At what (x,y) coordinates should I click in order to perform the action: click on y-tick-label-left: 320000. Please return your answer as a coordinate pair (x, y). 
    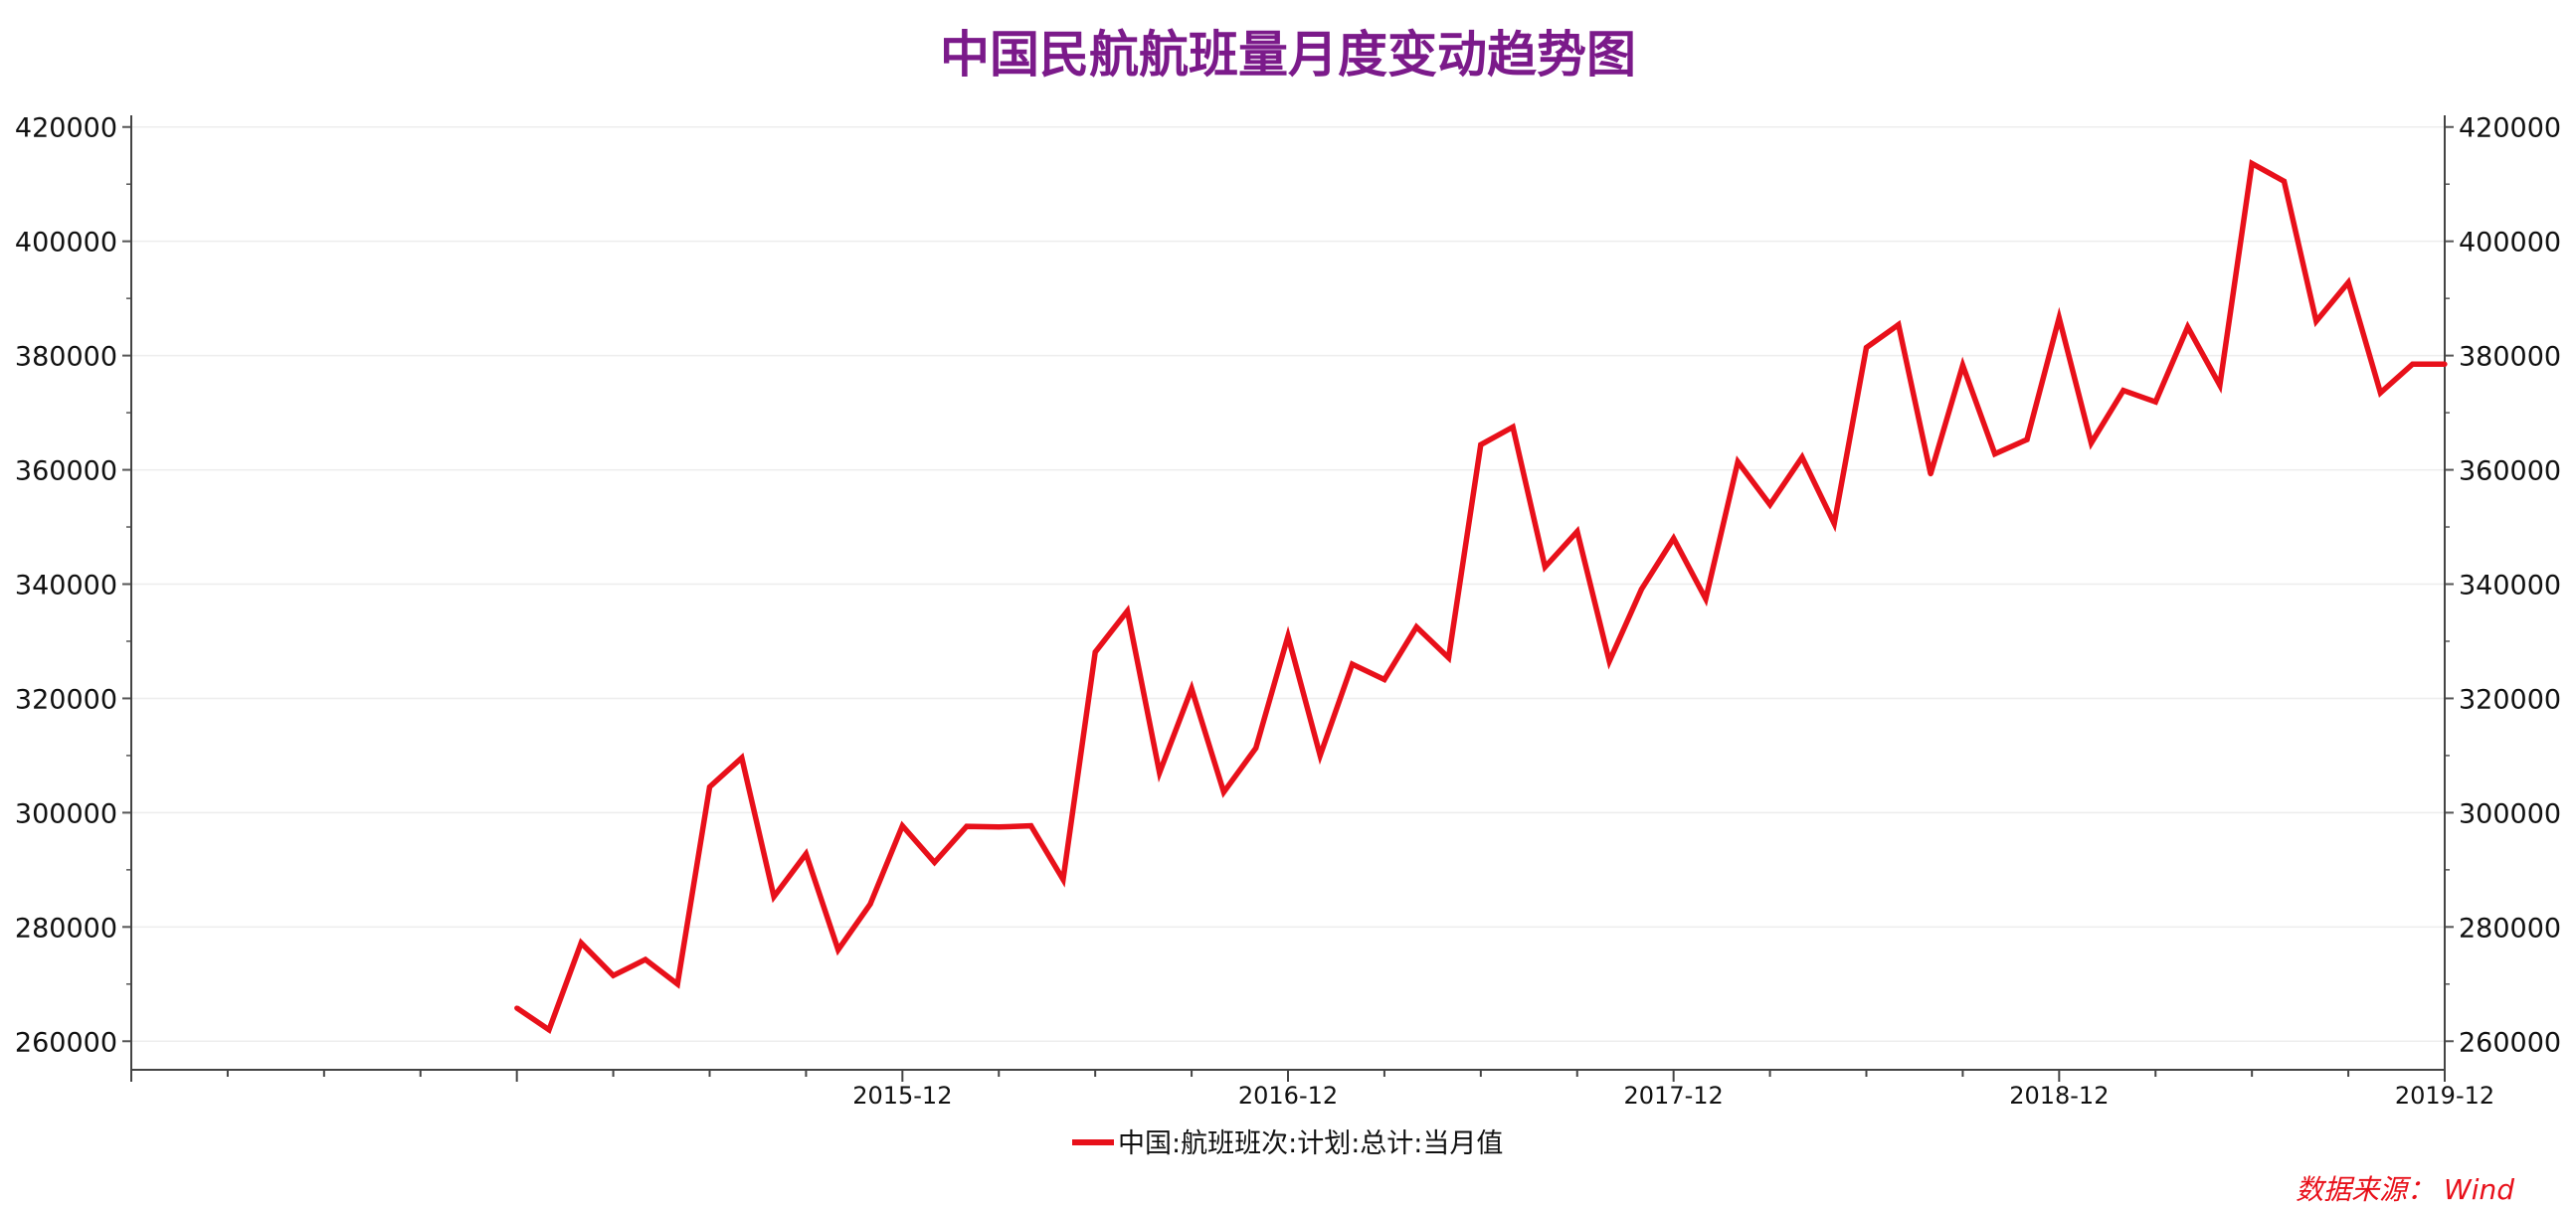
    Looking at the image, I should click on (66, 699).